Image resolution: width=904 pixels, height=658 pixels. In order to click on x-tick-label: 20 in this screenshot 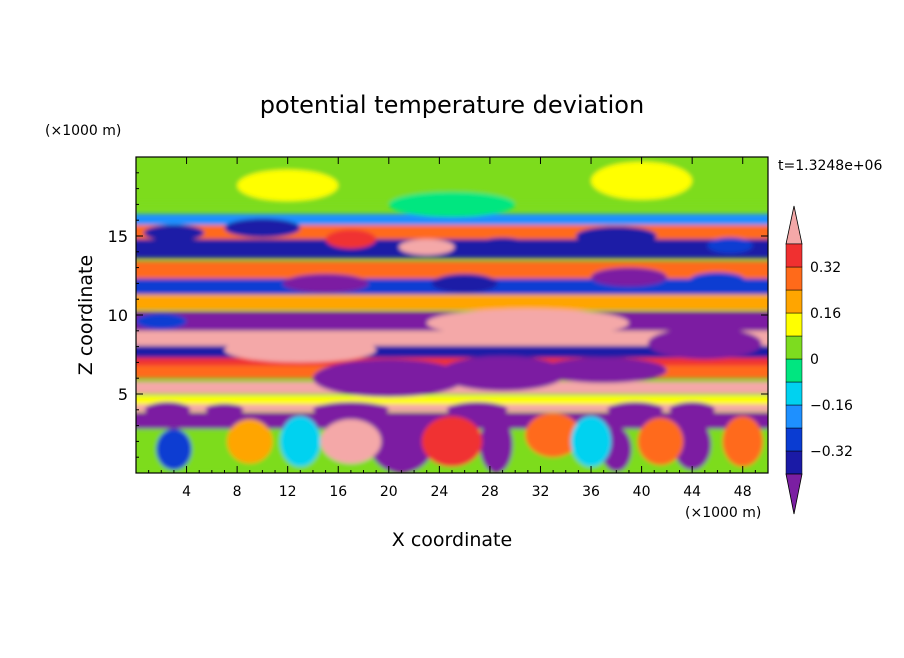, I will do `click(389, 492)`.